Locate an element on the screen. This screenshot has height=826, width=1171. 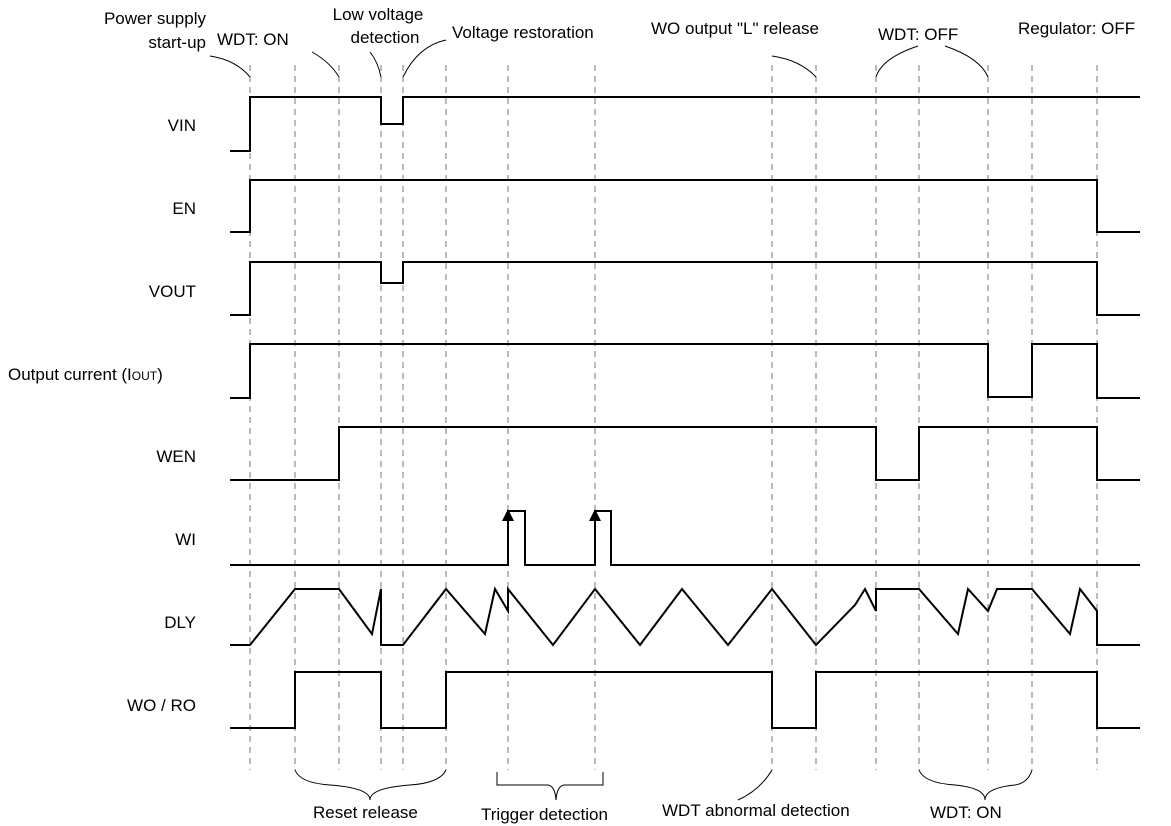
annotation-wdt-on-bottom: WDT: ON is located at coordinates (966, 812).